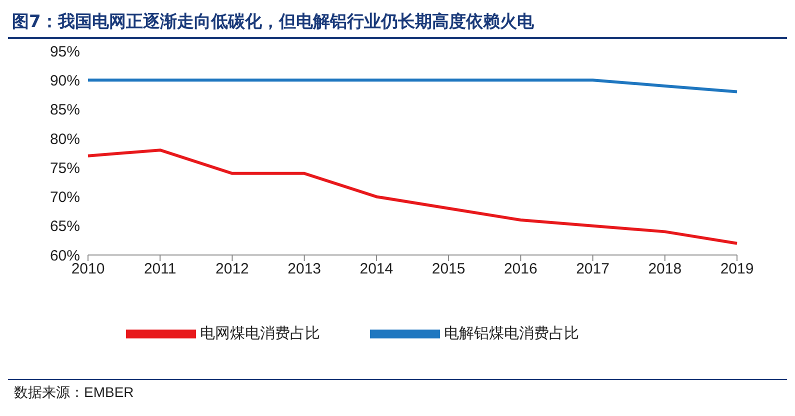 This screenshot has width=795, height=416. I want to click on y-tick-label: 80%, so click(65, 139).